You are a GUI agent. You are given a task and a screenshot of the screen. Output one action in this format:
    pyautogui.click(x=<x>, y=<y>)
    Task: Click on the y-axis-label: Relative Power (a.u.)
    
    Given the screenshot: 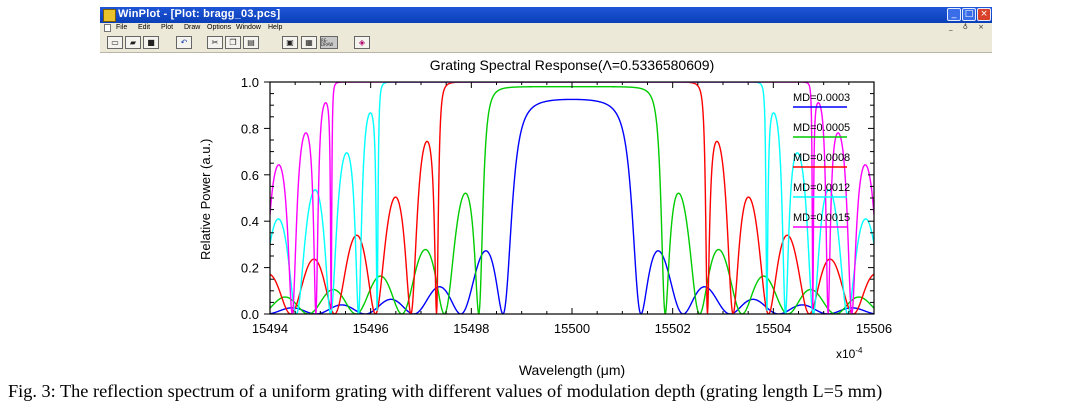 What is the action you would take?
    pyautogui.click(x=205, y=199)
    